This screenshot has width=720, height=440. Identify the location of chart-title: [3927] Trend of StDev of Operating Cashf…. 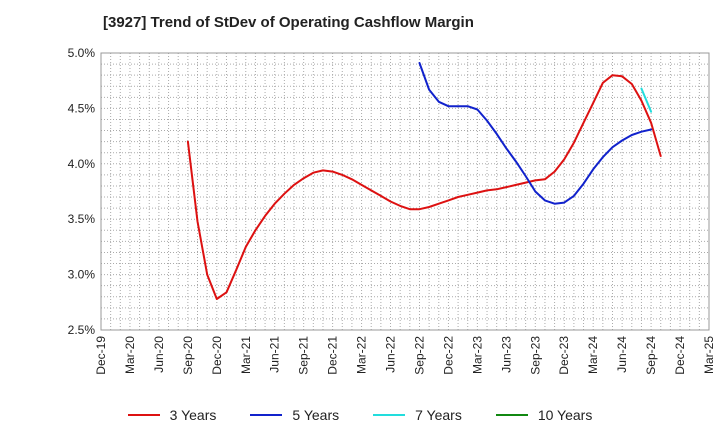
(288, 22).